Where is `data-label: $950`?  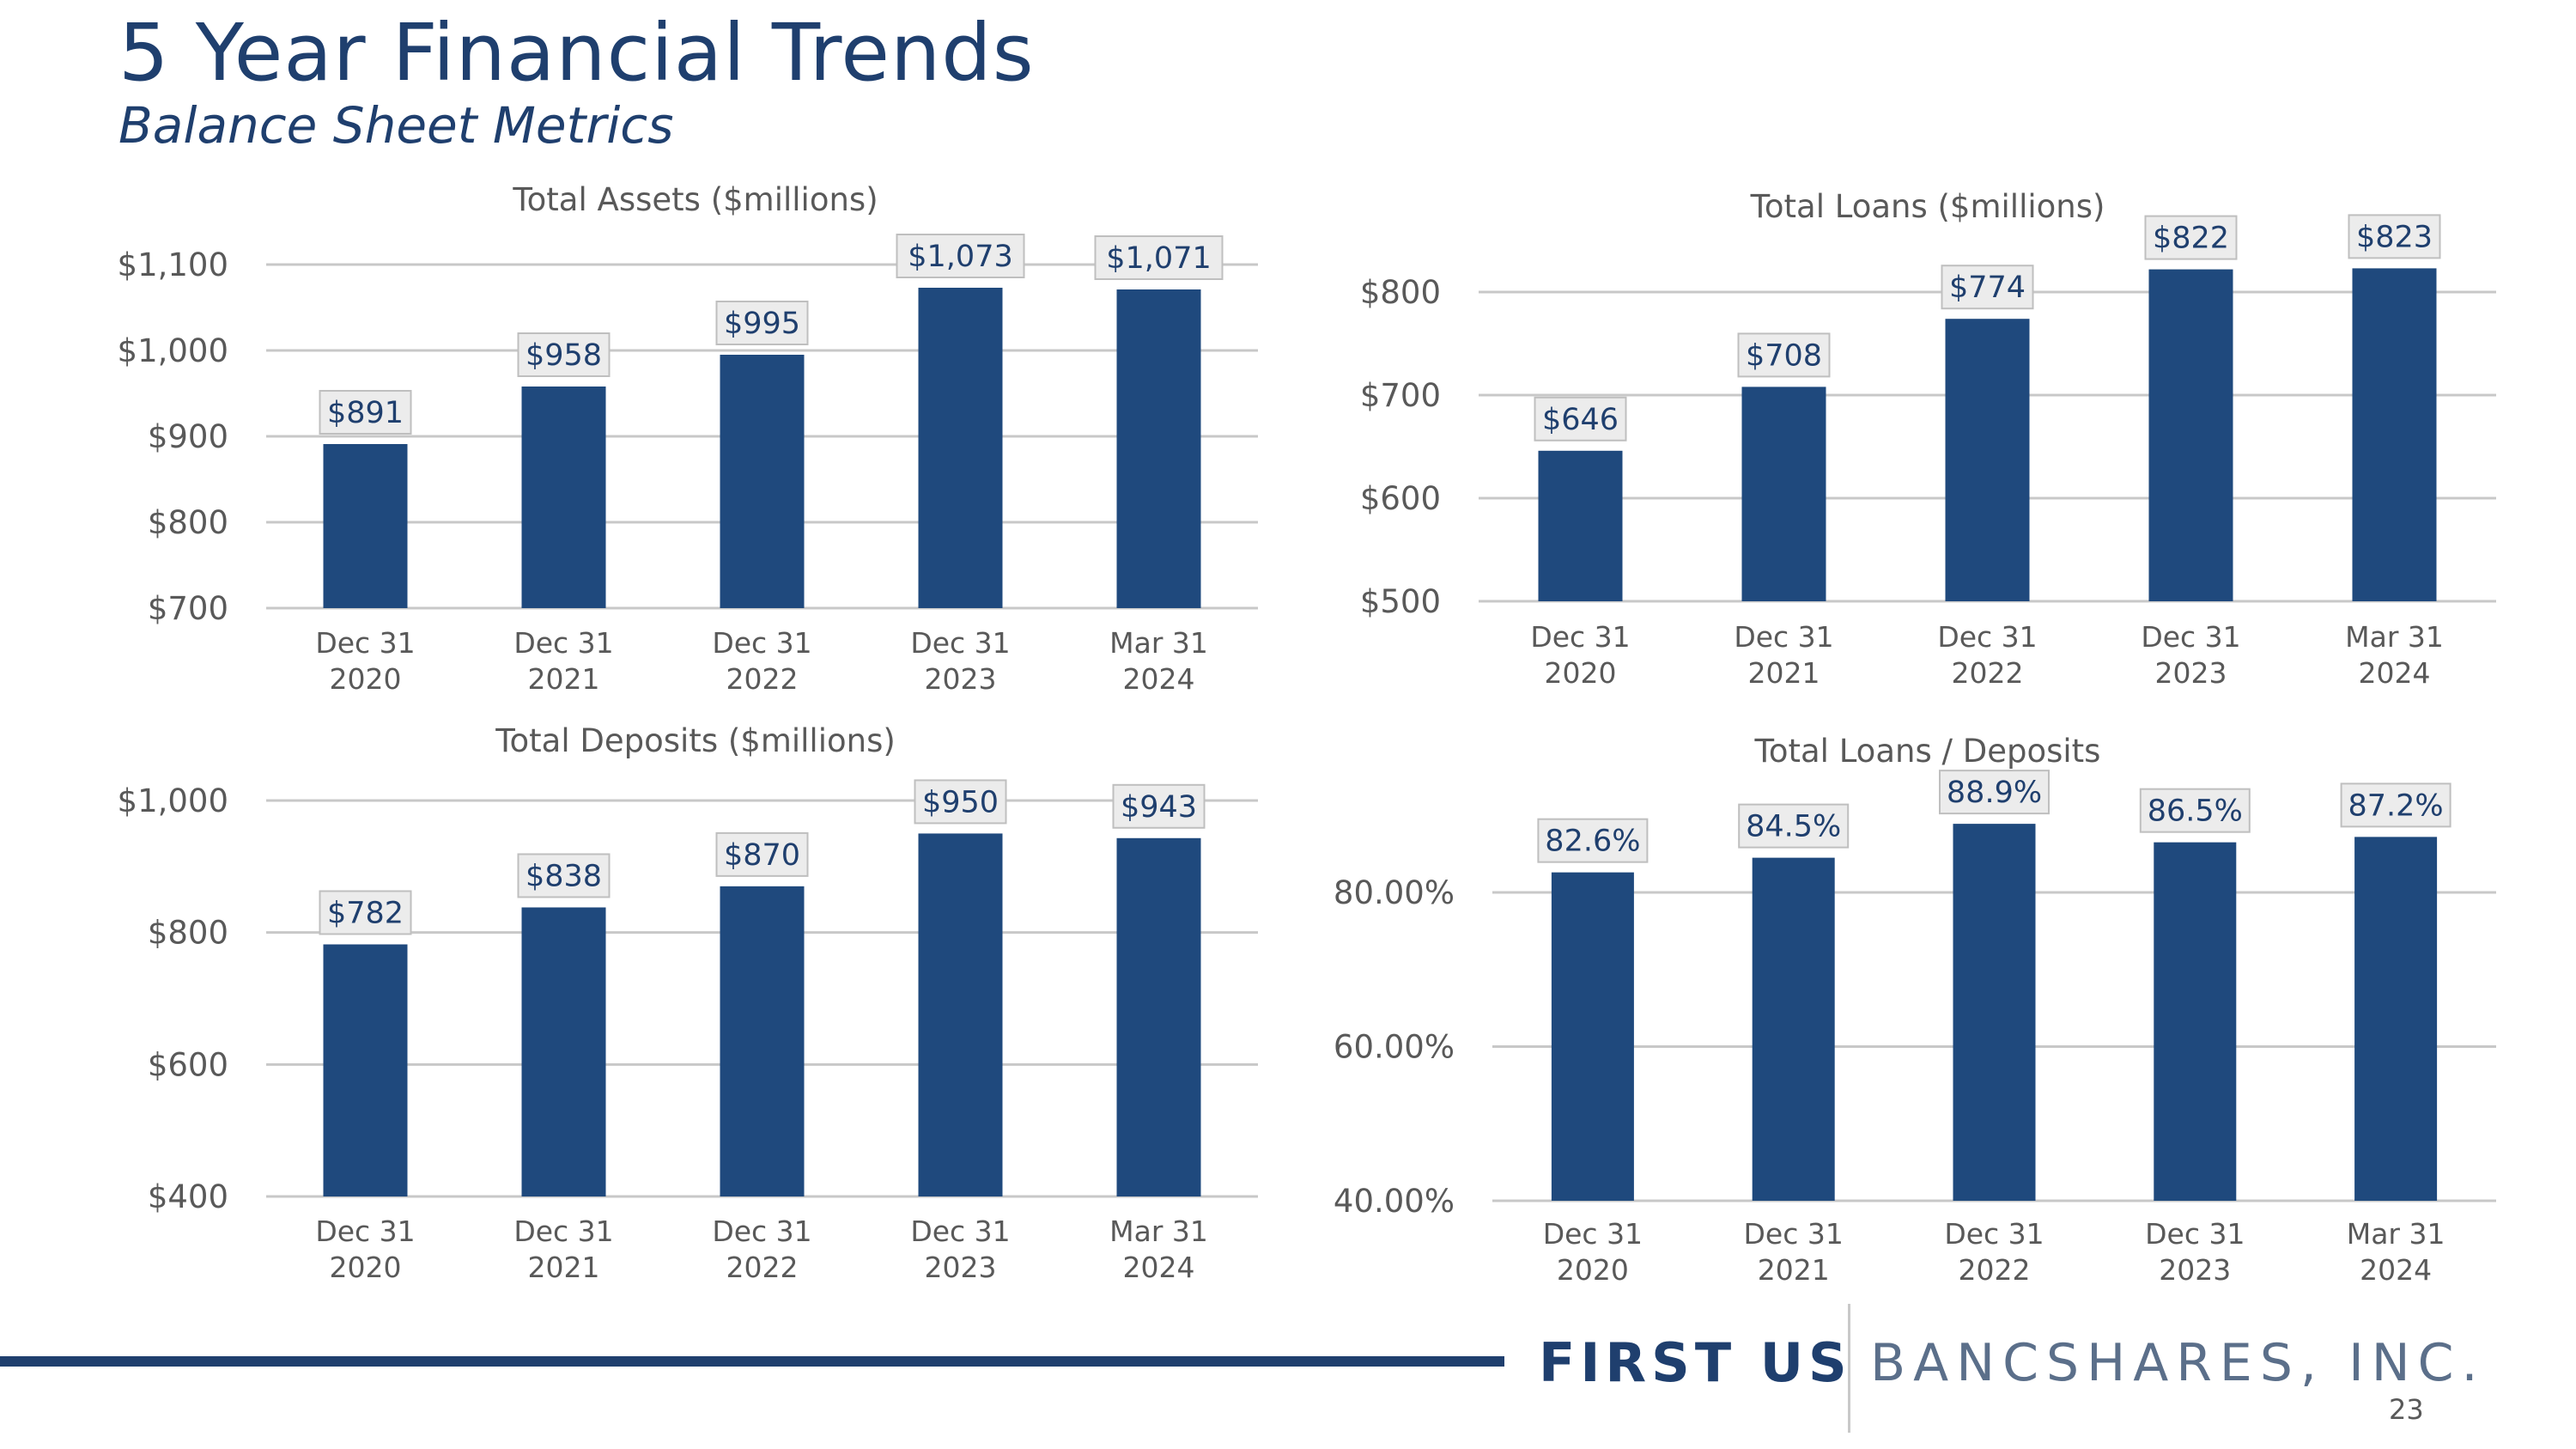 data-label: $950 is located at coordinates (961, 802).